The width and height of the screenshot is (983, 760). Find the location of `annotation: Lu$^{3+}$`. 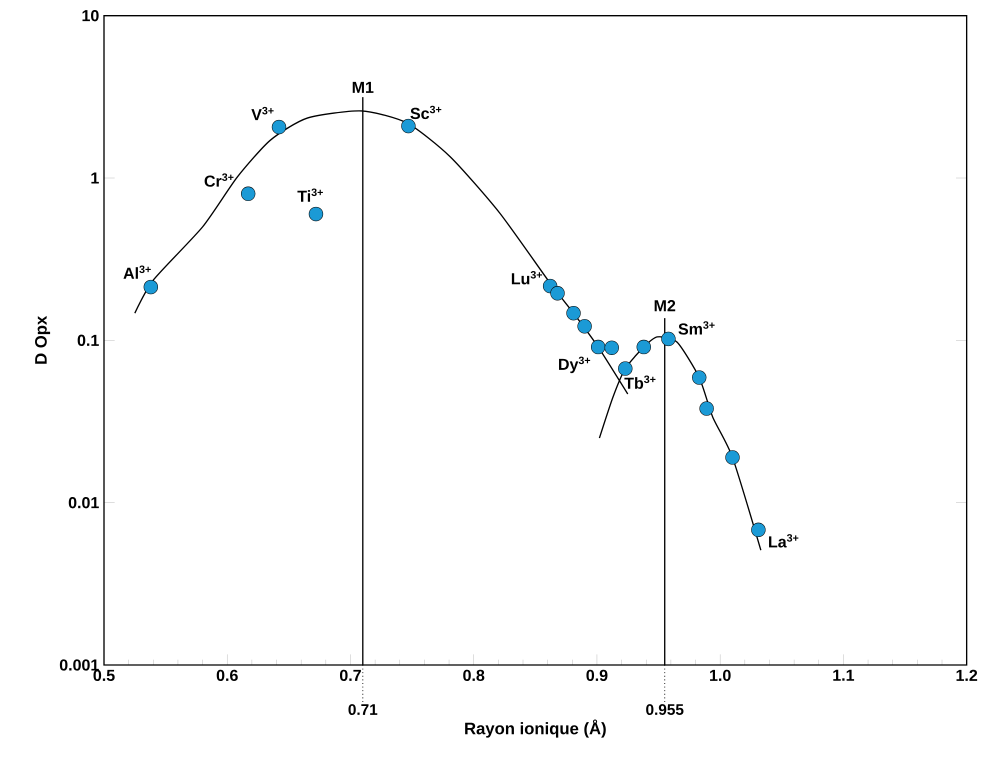

annotation: Lu$^{3+}$ is located at coordinates (527, 277).